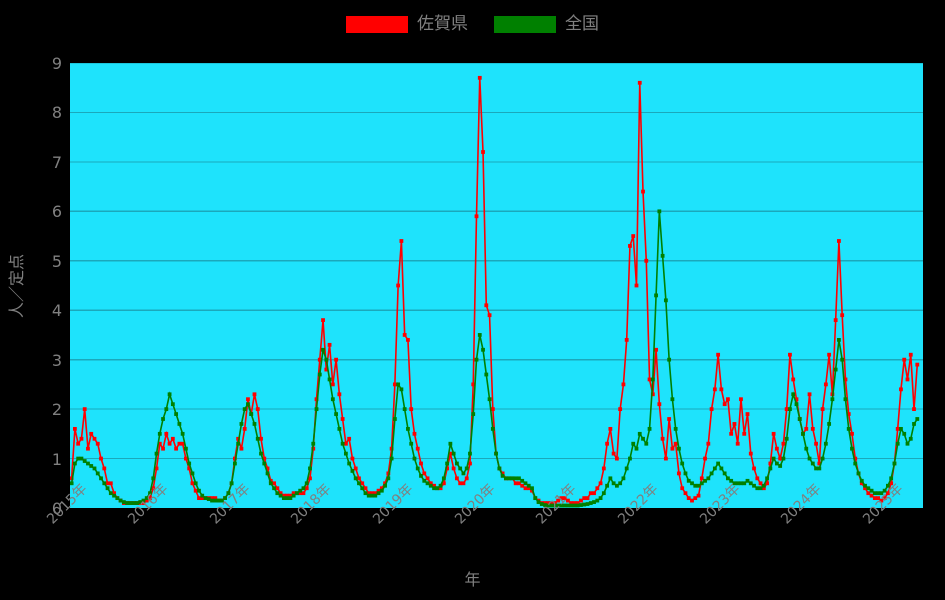  I want to click on y-tick-label: 9, so click(56, 63).